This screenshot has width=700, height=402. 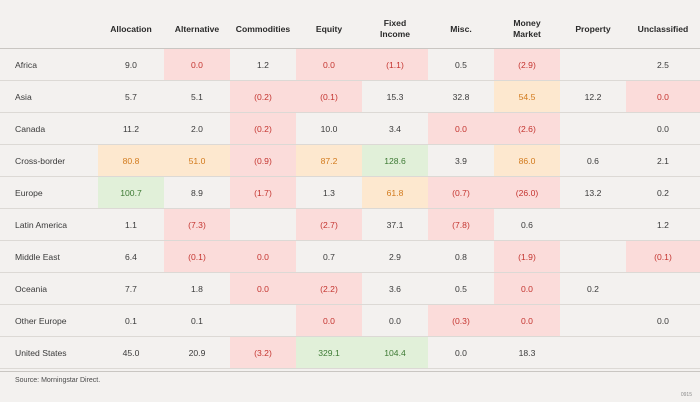 I want to click on column-header-money-market: Money Market, so click(x=527, y=29).